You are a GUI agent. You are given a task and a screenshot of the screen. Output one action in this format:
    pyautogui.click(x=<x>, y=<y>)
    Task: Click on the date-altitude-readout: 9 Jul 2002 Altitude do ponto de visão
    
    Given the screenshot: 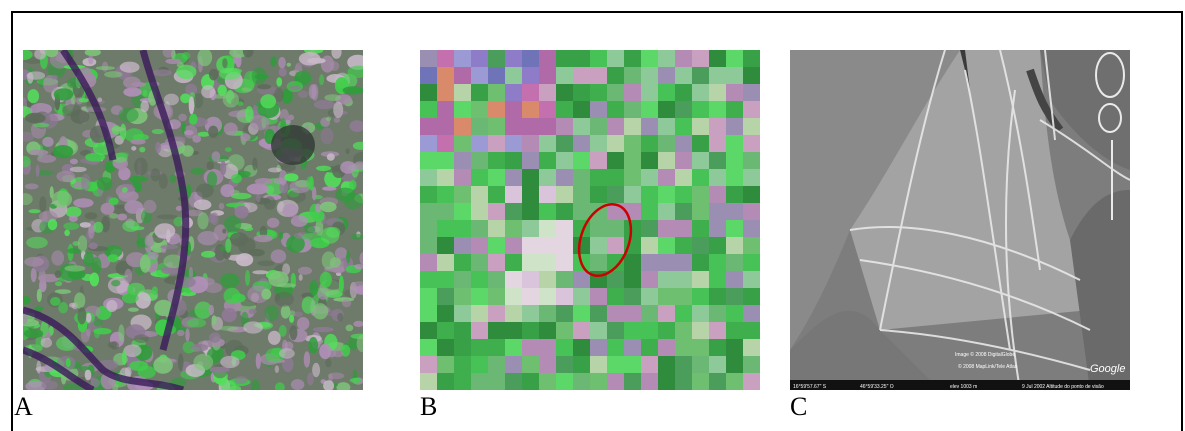 What is the action you would take?
    pyautogui.click(x=1063, y=387)
    